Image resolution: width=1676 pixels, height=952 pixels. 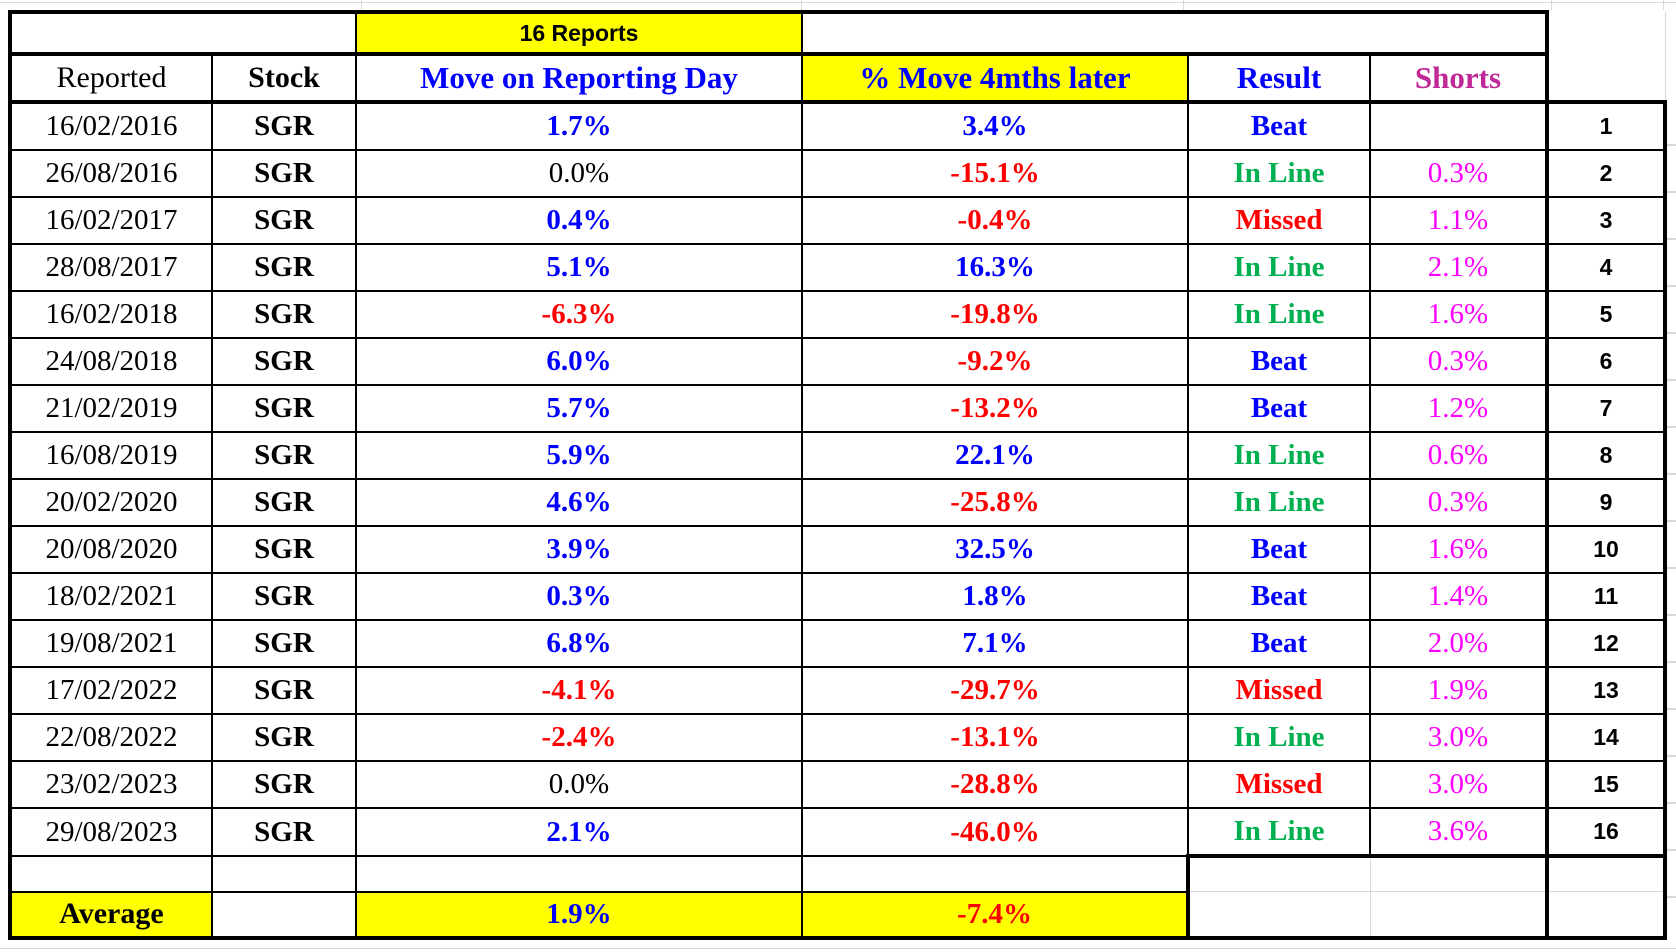 What do you see at coordinates (1606, 173) in the screenshot?
I see `cell-row-number: 2` at bounding box center [1606, 173].